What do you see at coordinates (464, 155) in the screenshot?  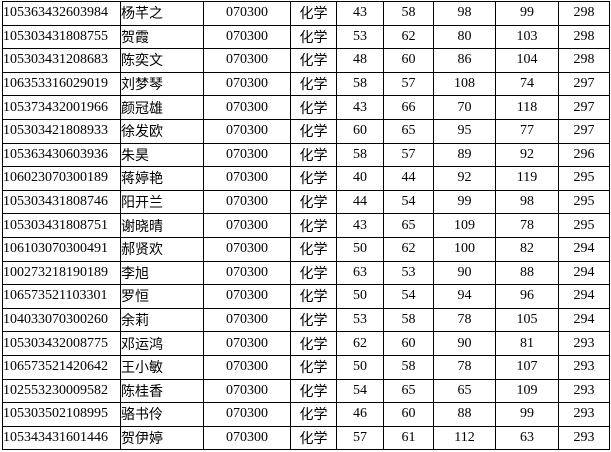 I see `cell-score-3: 89` at bounding box center [464, 155].